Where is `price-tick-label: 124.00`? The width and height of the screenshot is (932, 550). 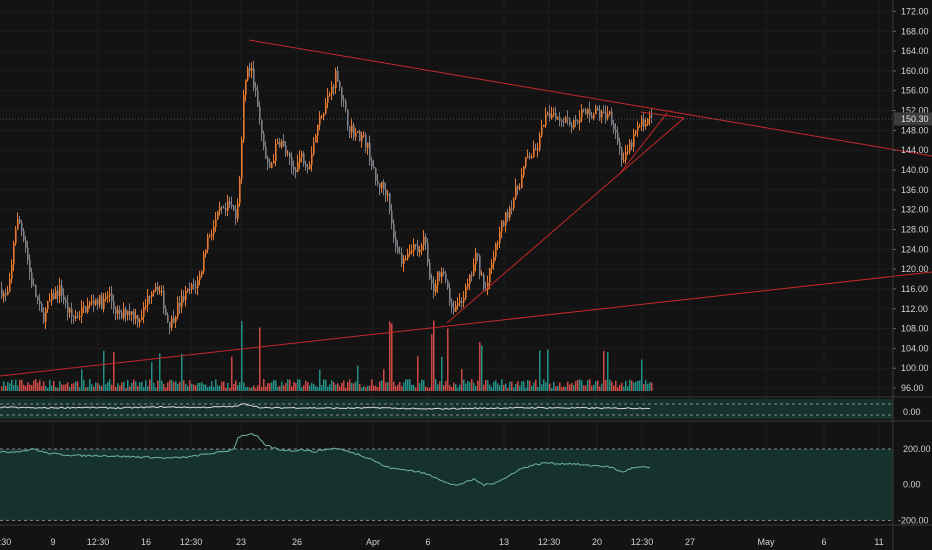
price-tick-label: 124.00 is located at coordinates (915, 249).